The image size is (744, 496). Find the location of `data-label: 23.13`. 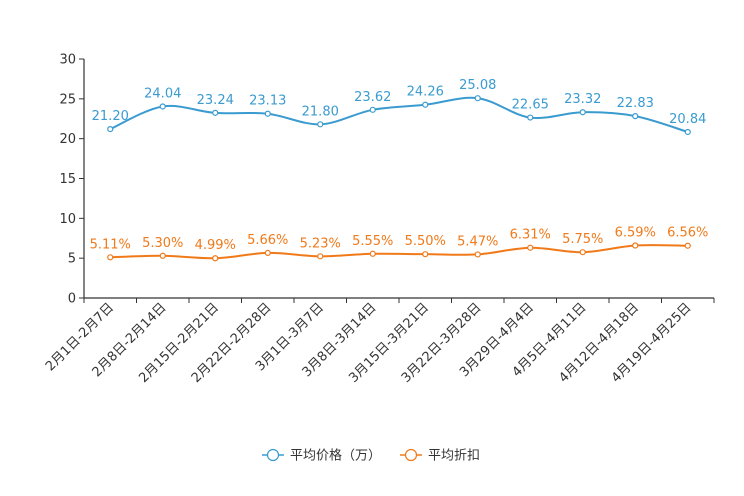

data-label: 23.13 is located at coordinates (267, 101).